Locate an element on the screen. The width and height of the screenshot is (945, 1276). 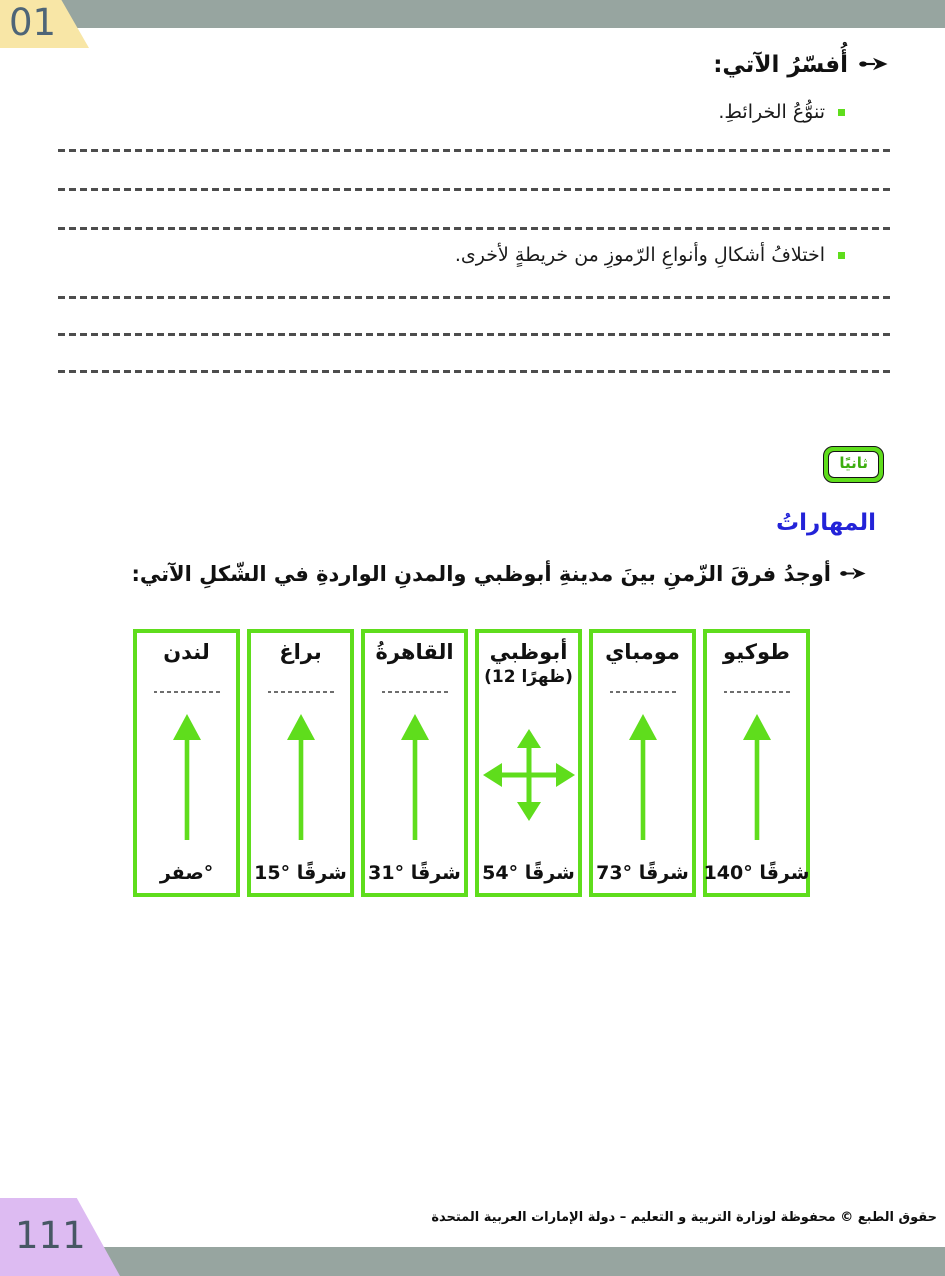
bullet-item-maps-variety: تنوُّعُ الخرائطِ. is located at coordinates (781, 112).